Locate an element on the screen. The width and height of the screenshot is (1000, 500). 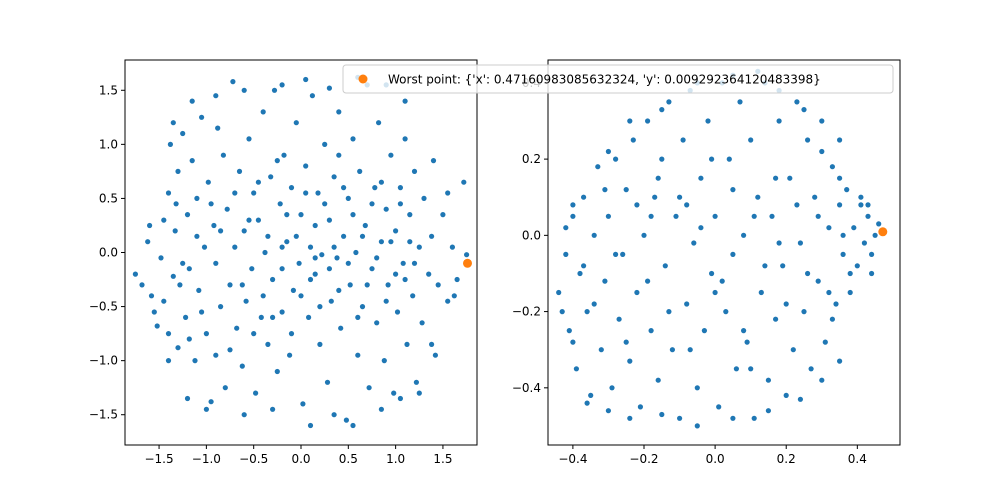
x-tick-label: −0.4 is located at coordinates (572, 459).